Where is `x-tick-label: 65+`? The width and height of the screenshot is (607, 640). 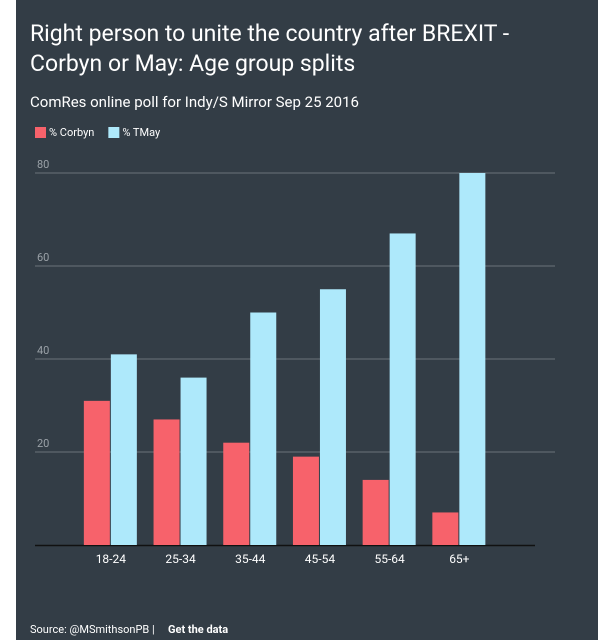
x-tick-label: 65+ is located at coordinates (459, 559).